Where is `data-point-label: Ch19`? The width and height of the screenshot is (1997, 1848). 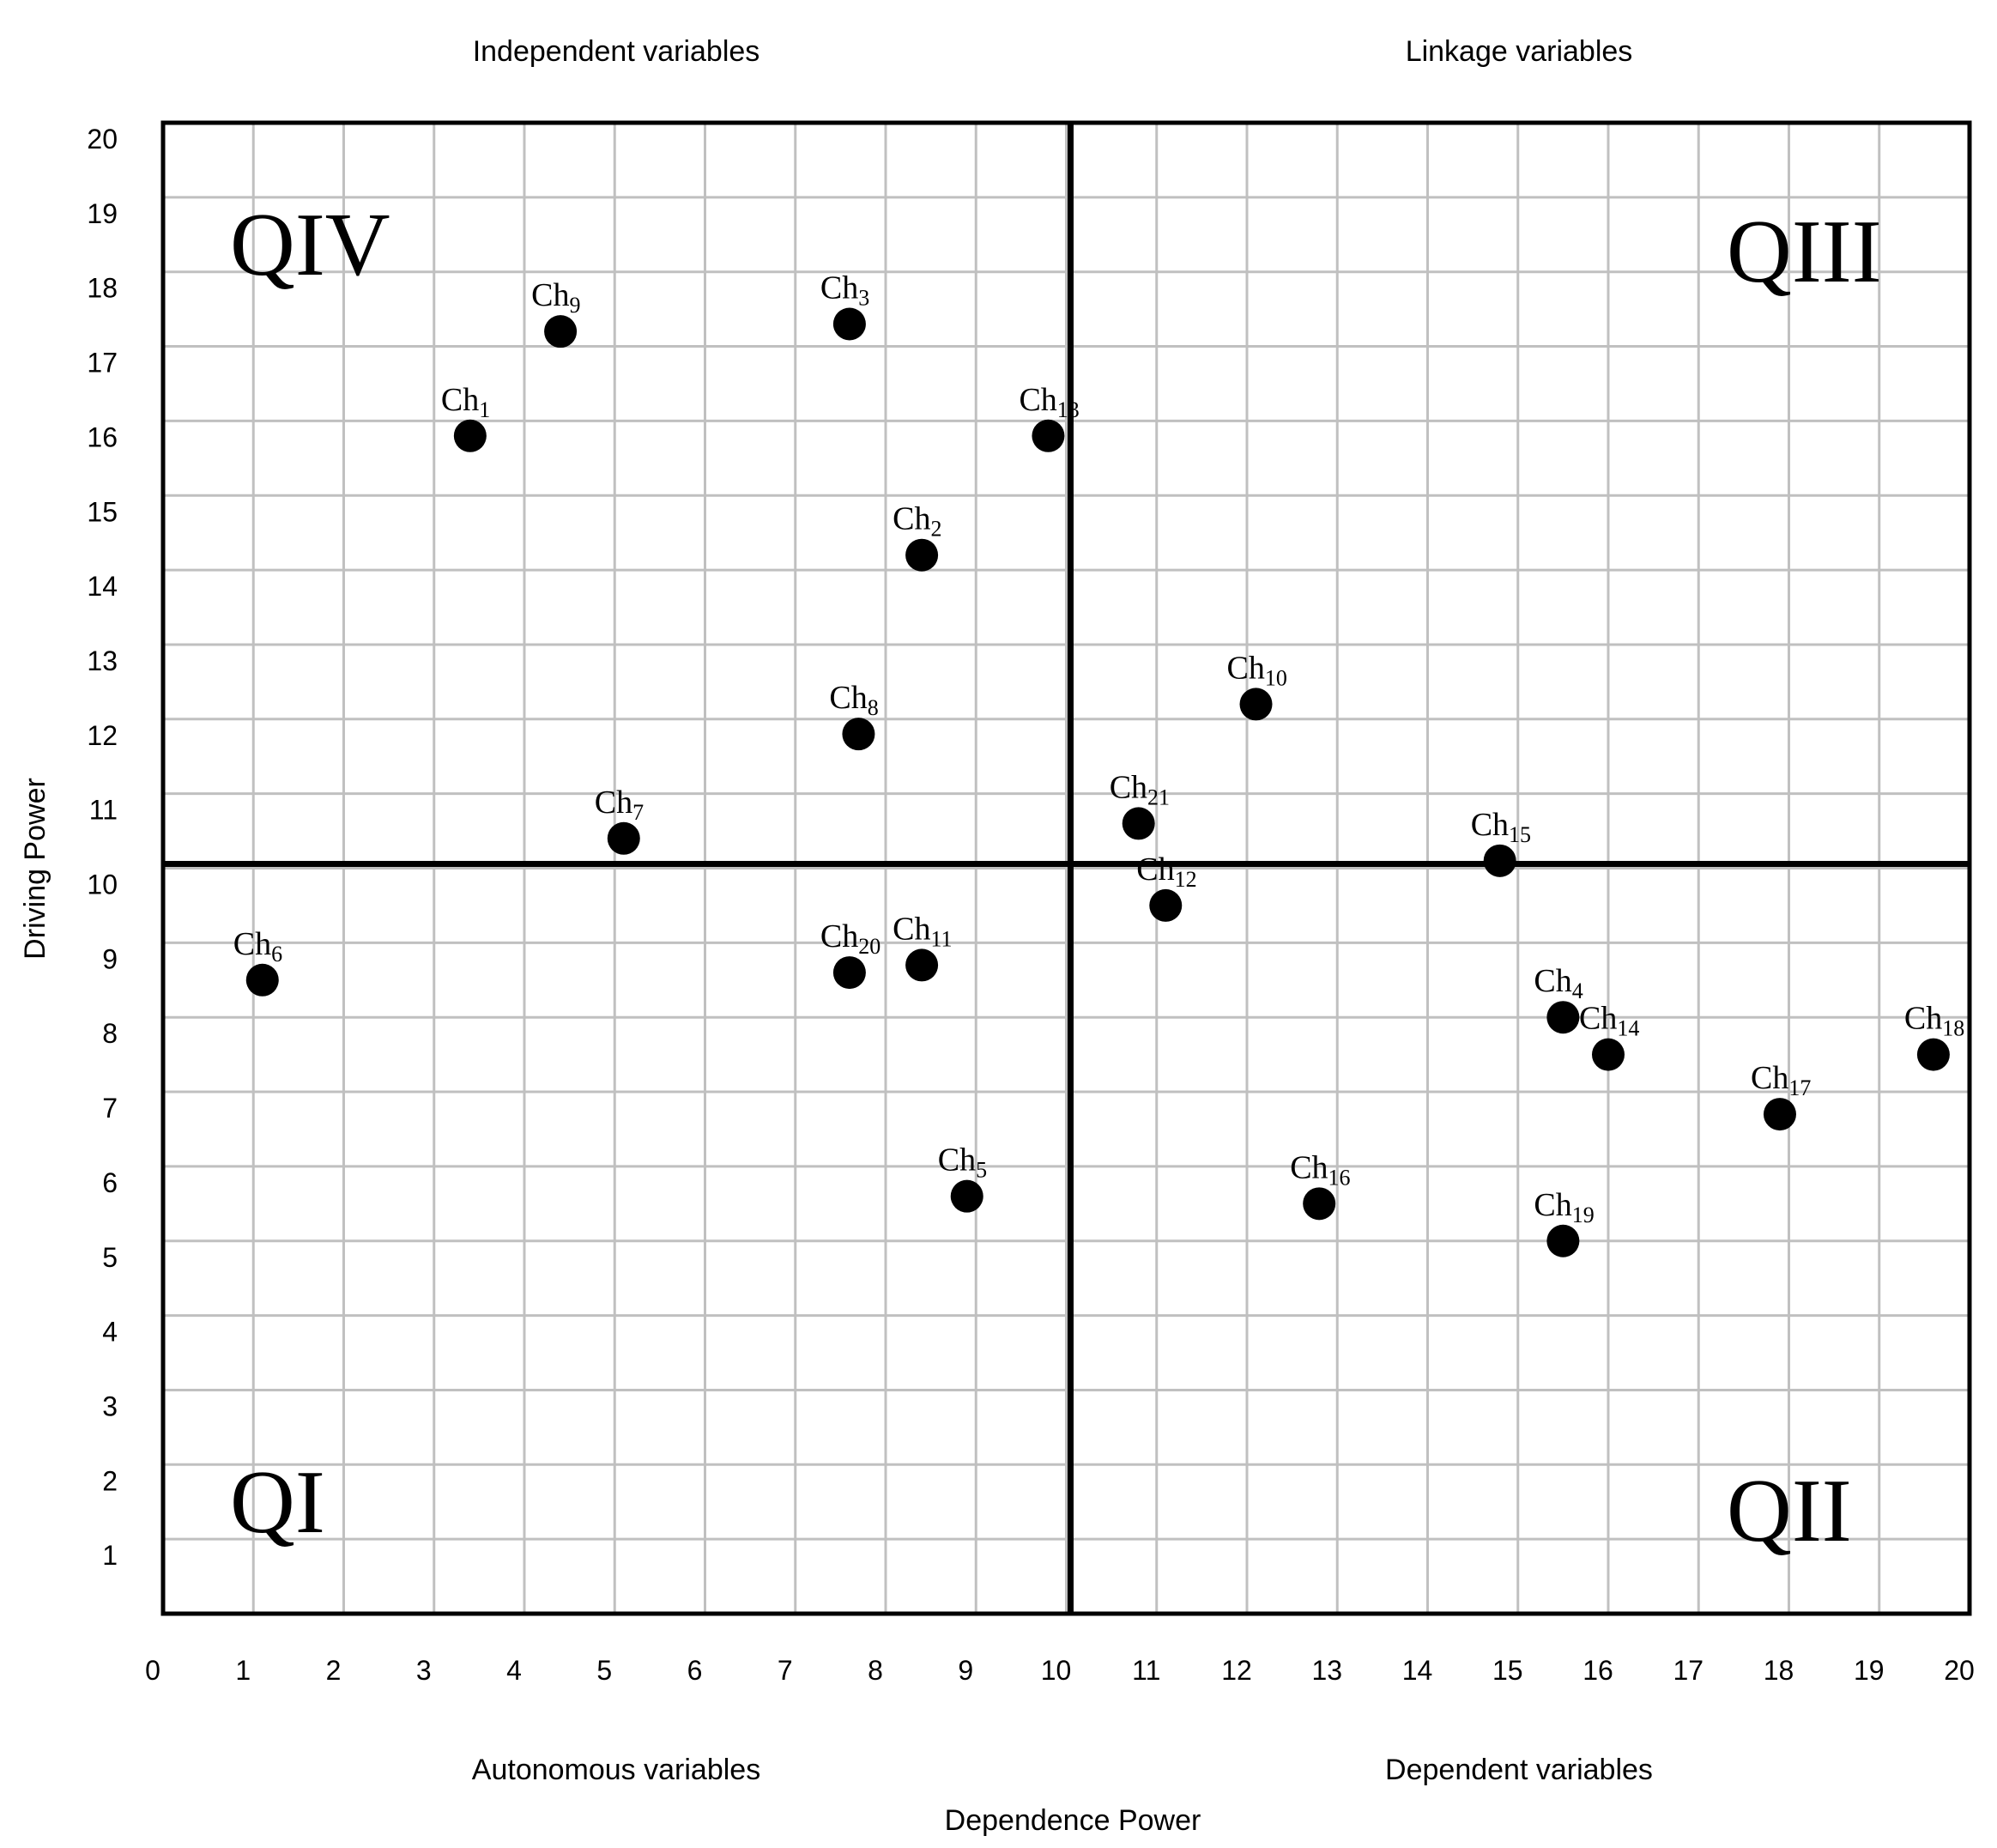 data-point-label: Ch19 is located at coordinates (1564, 1207).